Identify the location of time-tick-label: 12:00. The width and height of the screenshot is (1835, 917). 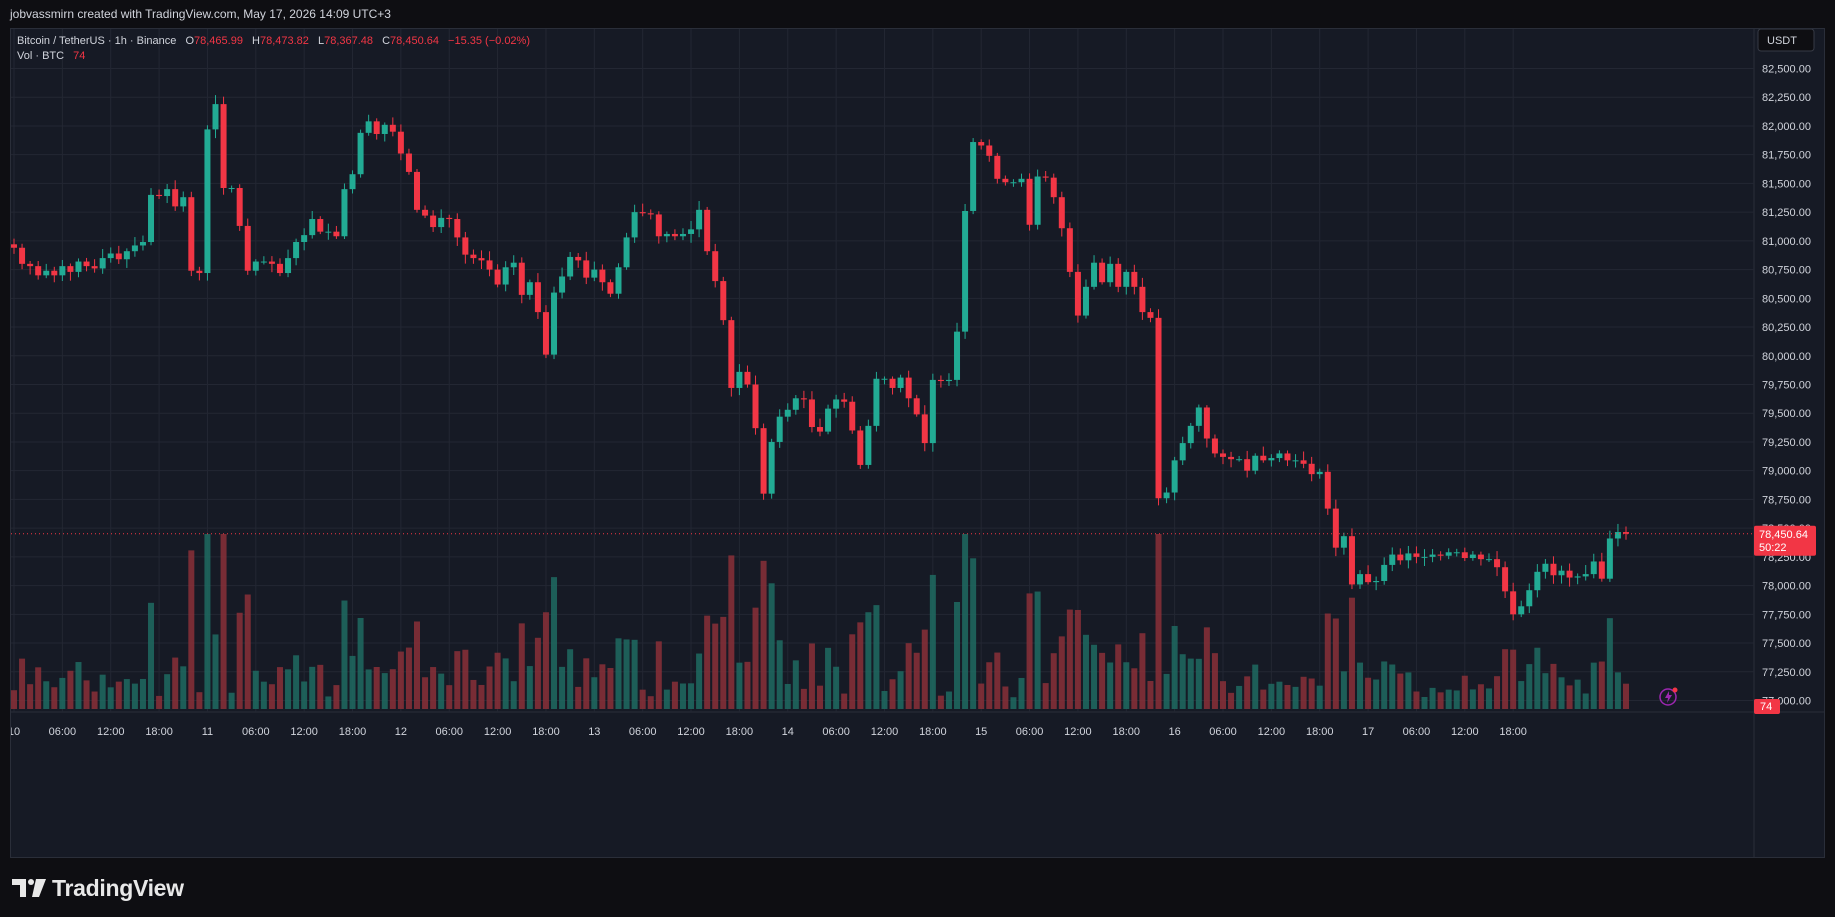
(691, 732).